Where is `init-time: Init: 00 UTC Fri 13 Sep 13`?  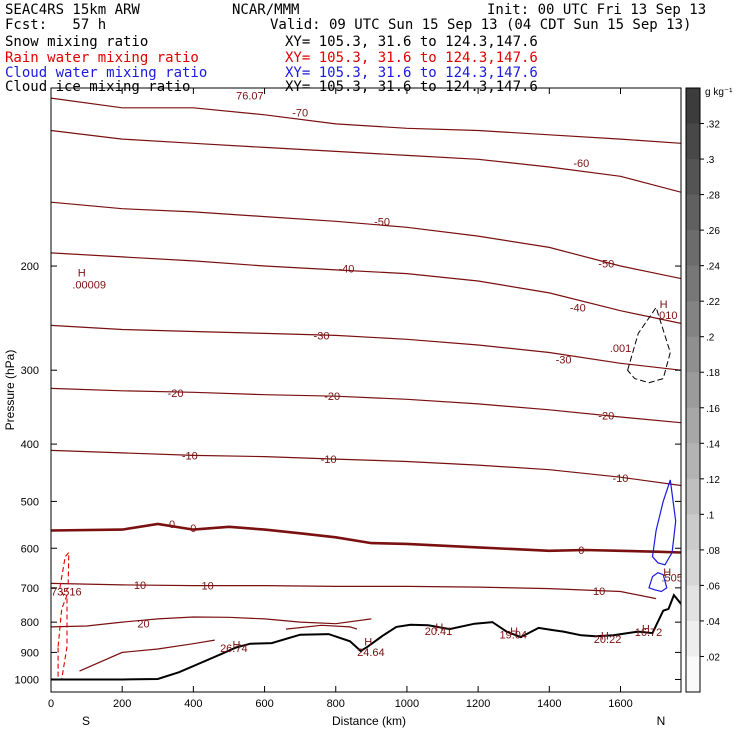 init-time: Init: 00 UTC Fri 13 Sep 13 is located at coordinates (597, 10).